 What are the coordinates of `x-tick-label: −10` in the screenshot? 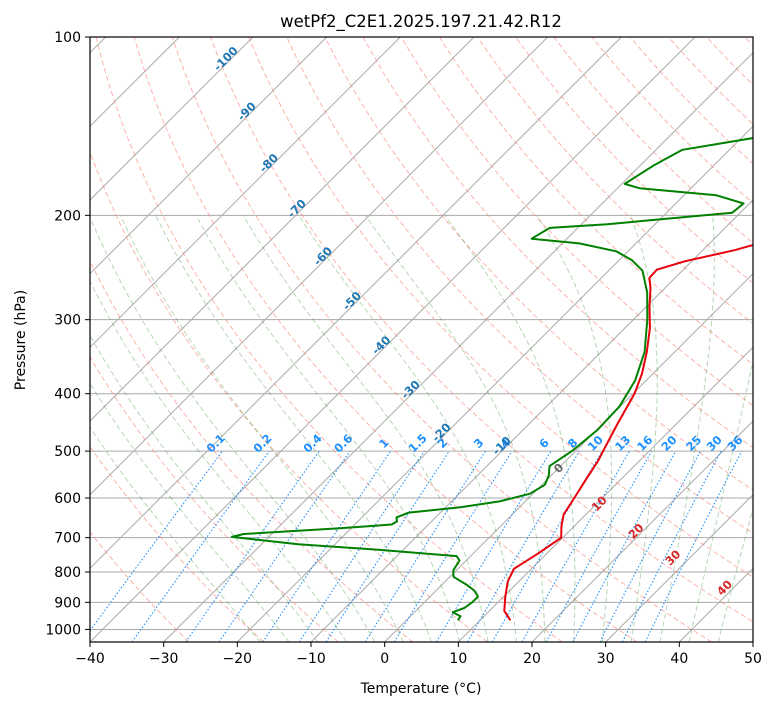 It's located at (311, 659).